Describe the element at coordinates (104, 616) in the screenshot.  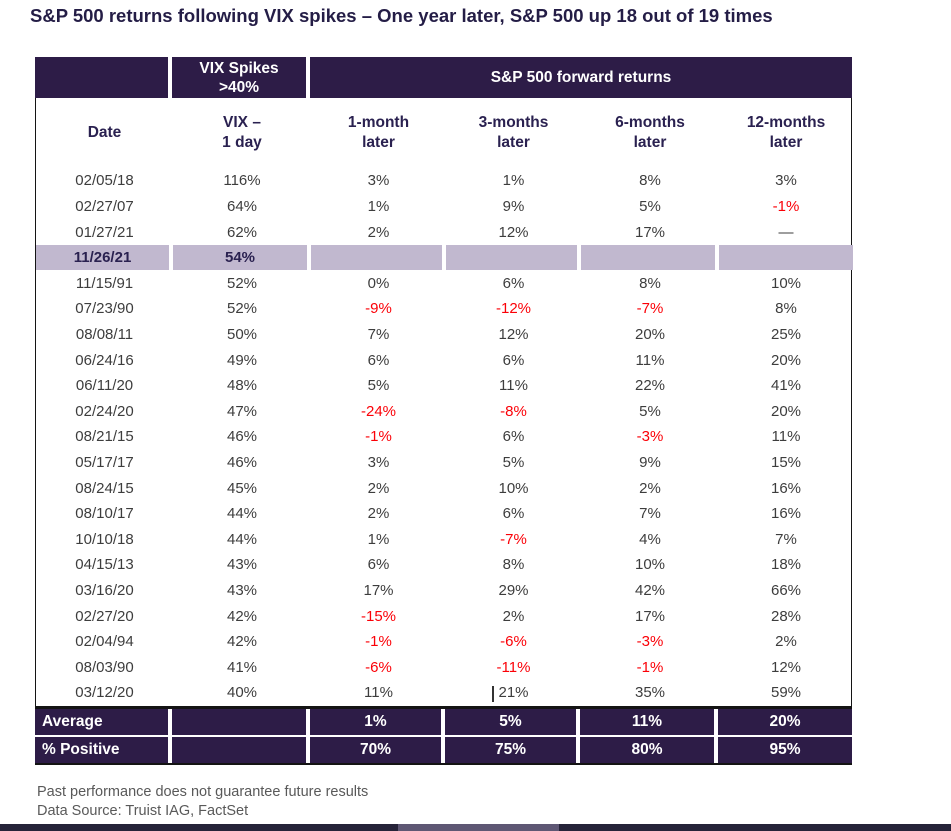
I see `cell-date: 02/27/20` at that location.